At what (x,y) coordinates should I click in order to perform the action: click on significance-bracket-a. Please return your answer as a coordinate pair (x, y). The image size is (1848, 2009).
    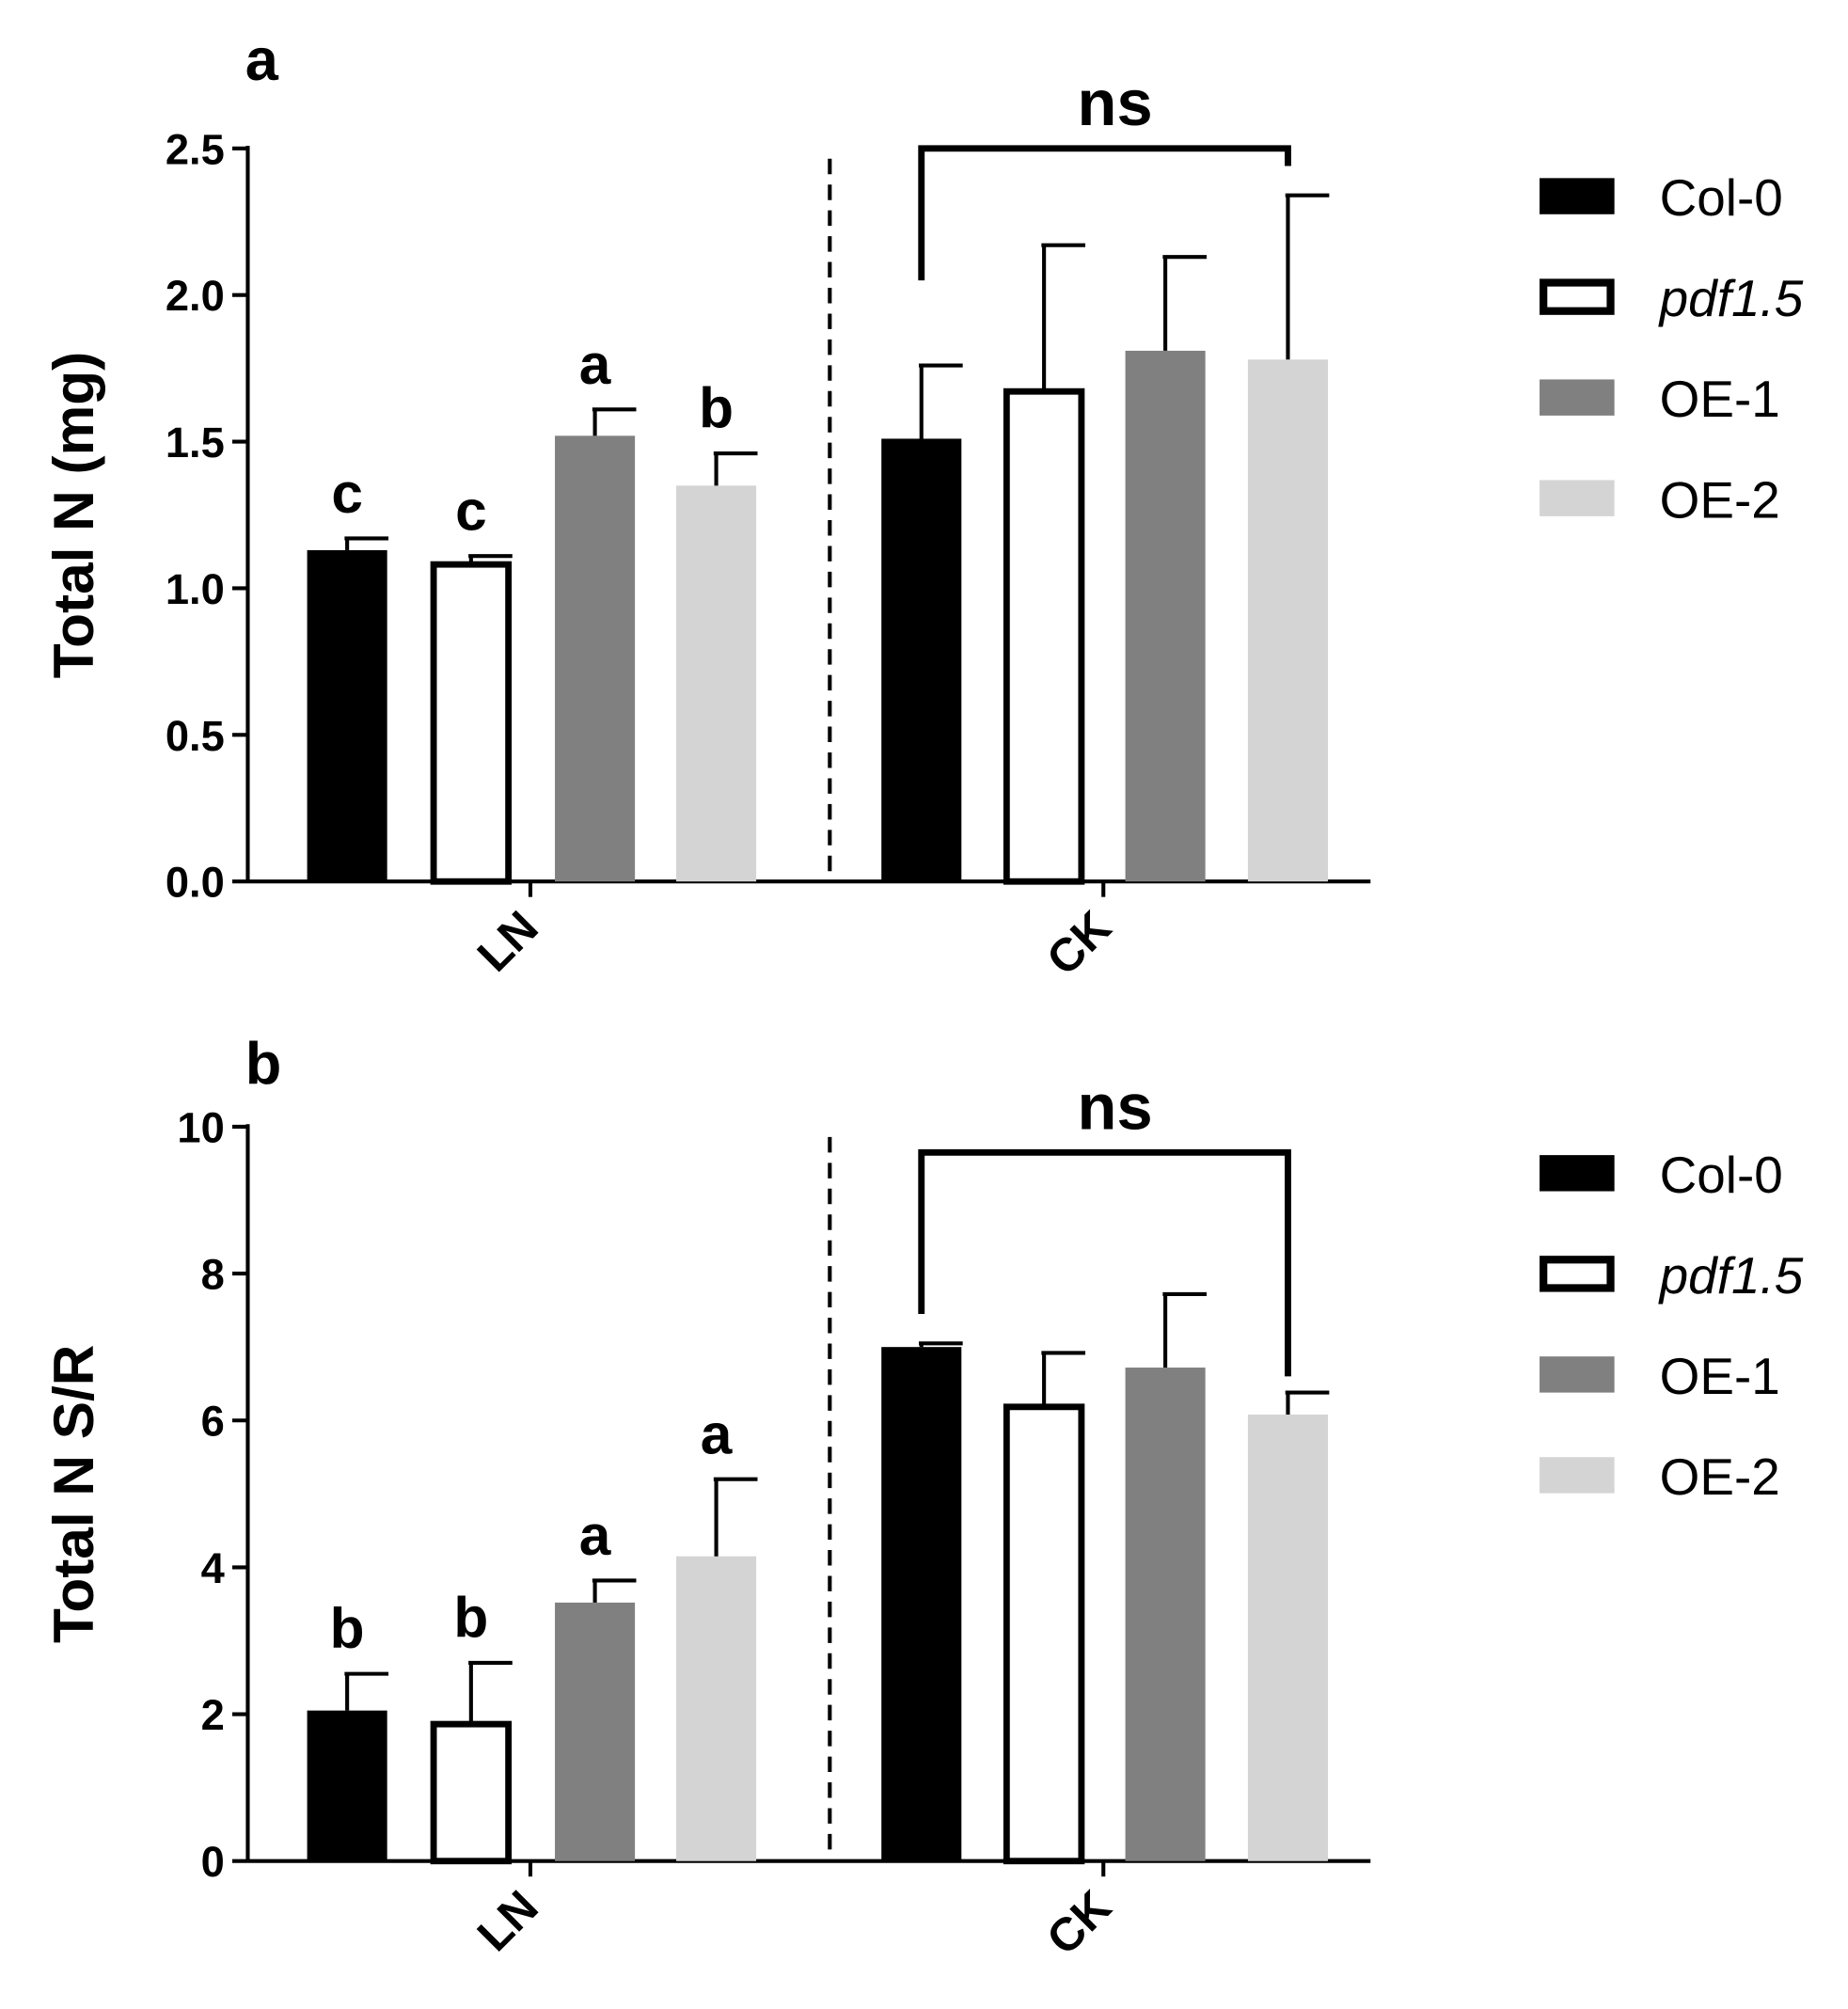
    Looking at the image, I should click on (1104, 213).